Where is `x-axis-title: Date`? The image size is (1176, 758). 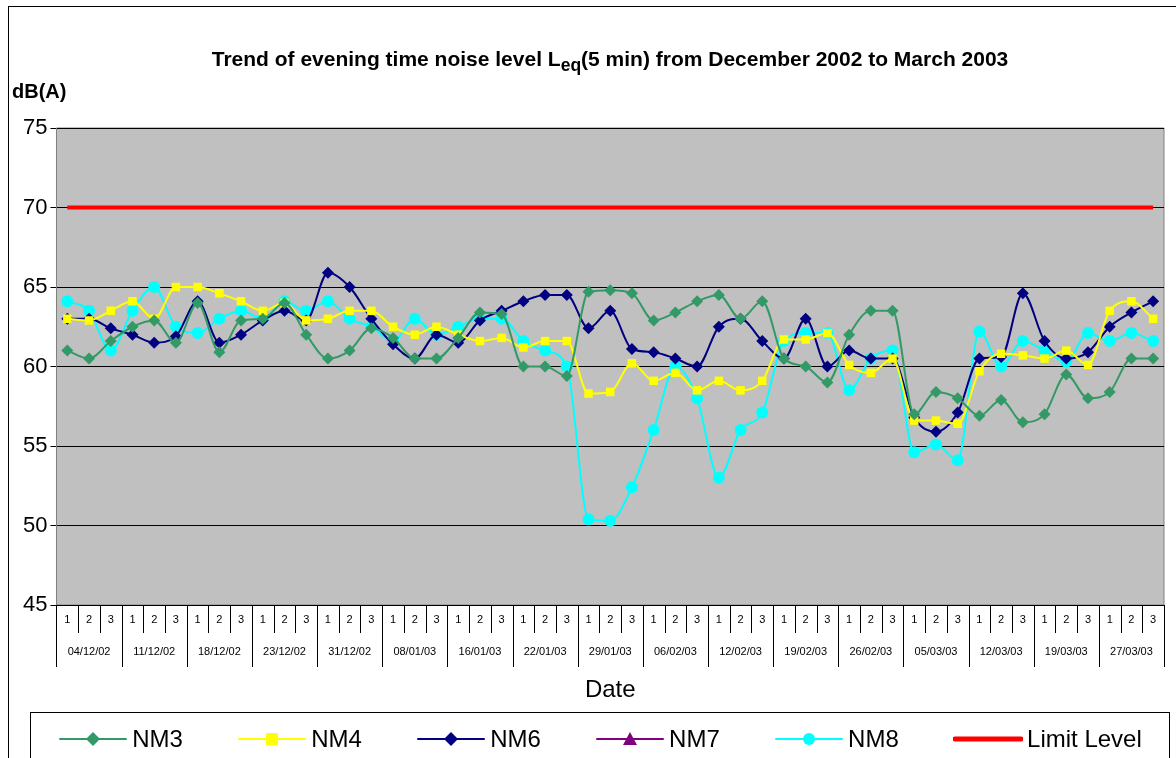 x-axis-title: Date is located at coordinates (610, 689).